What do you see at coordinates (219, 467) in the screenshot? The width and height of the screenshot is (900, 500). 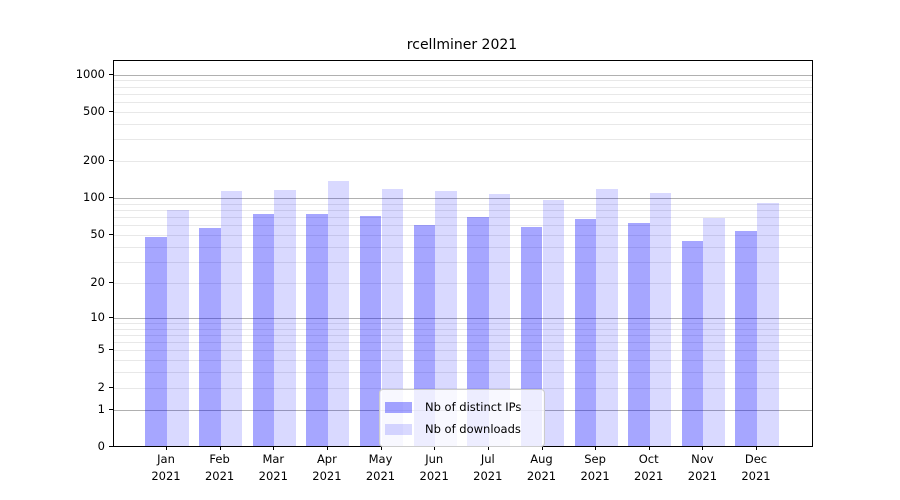 I see `x-tick-label: Feb 2021` at bounding box center [219, 467].